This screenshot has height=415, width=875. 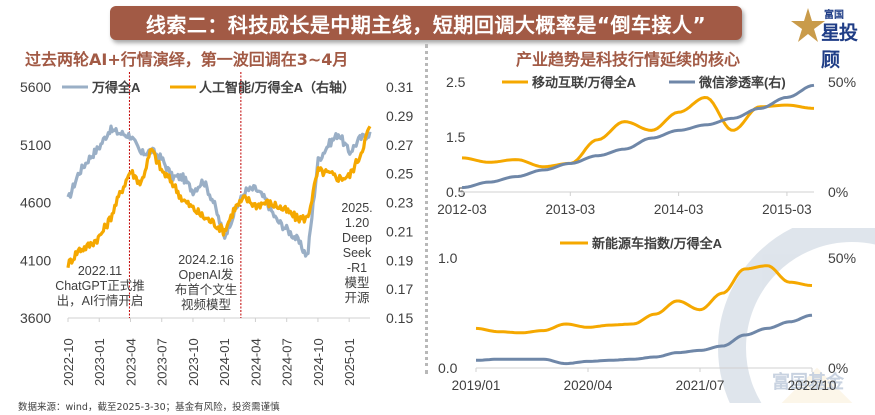 What do you see at coordinates (448, 258) in the screenshot?
I see `y-left-tick: 1.0` at bounding box center [448, 258].